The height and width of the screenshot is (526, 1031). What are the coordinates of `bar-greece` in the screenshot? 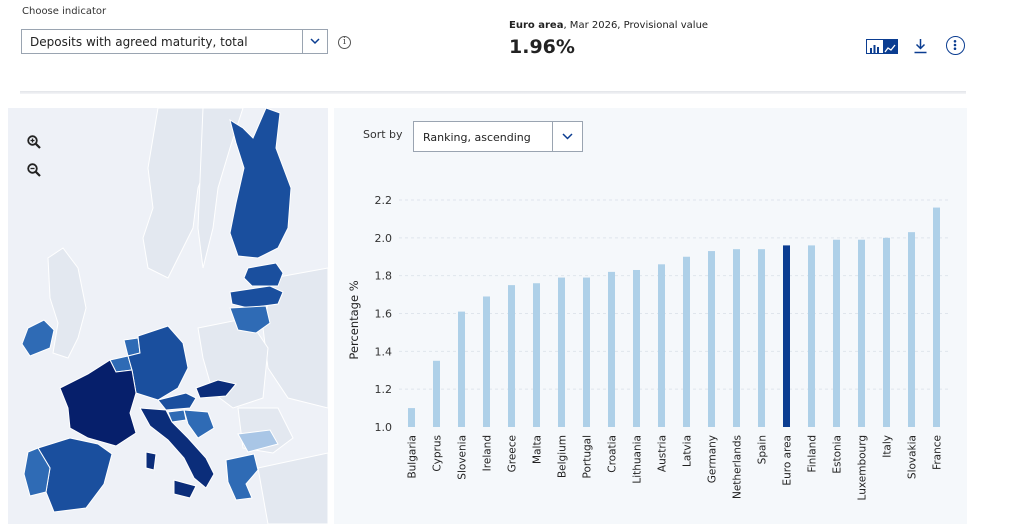 It's located at (511, 356).